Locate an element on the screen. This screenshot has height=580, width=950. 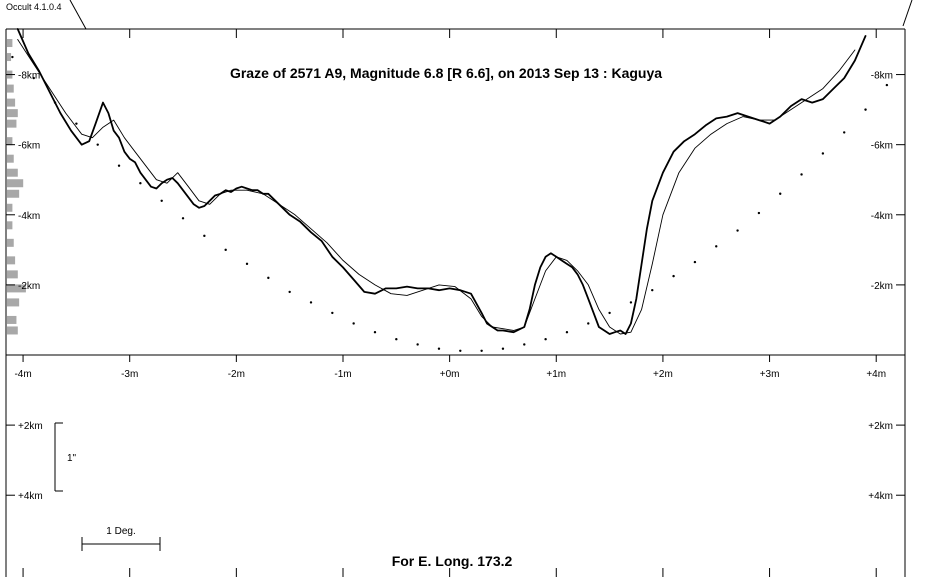
x-tick-label-1: -3m is located at coordinates (129, 374).